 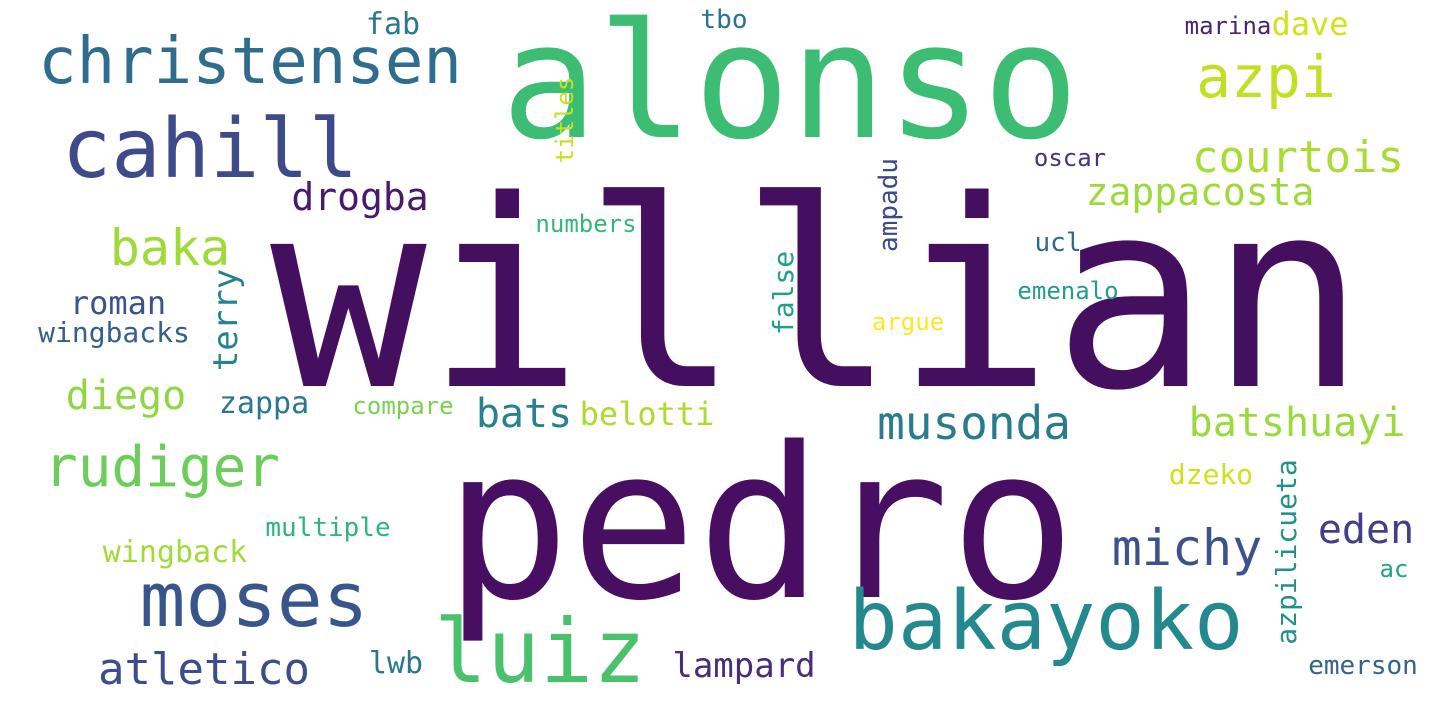 What do you see at coordinates (204, 669) in the screenshot?
I see `word-atletico: atletico` at bounding box center [204, 669].